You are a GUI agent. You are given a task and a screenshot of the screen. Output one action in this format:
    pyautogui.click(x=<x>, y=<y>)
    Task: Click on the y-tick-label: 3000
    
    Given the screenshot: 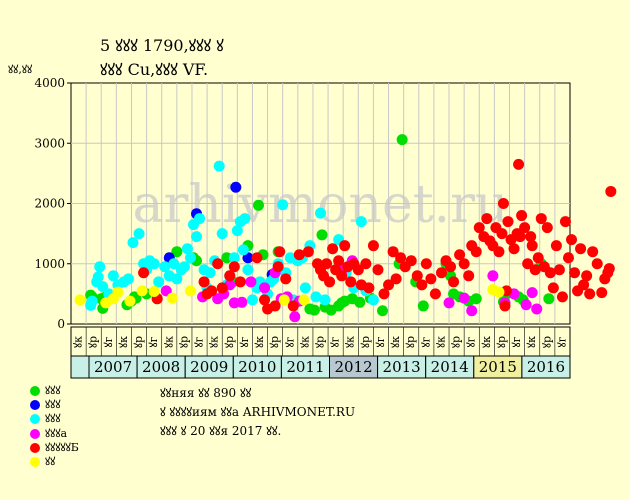 What is the action you would take?
    pyautogui.click(x=49, y=143)
    